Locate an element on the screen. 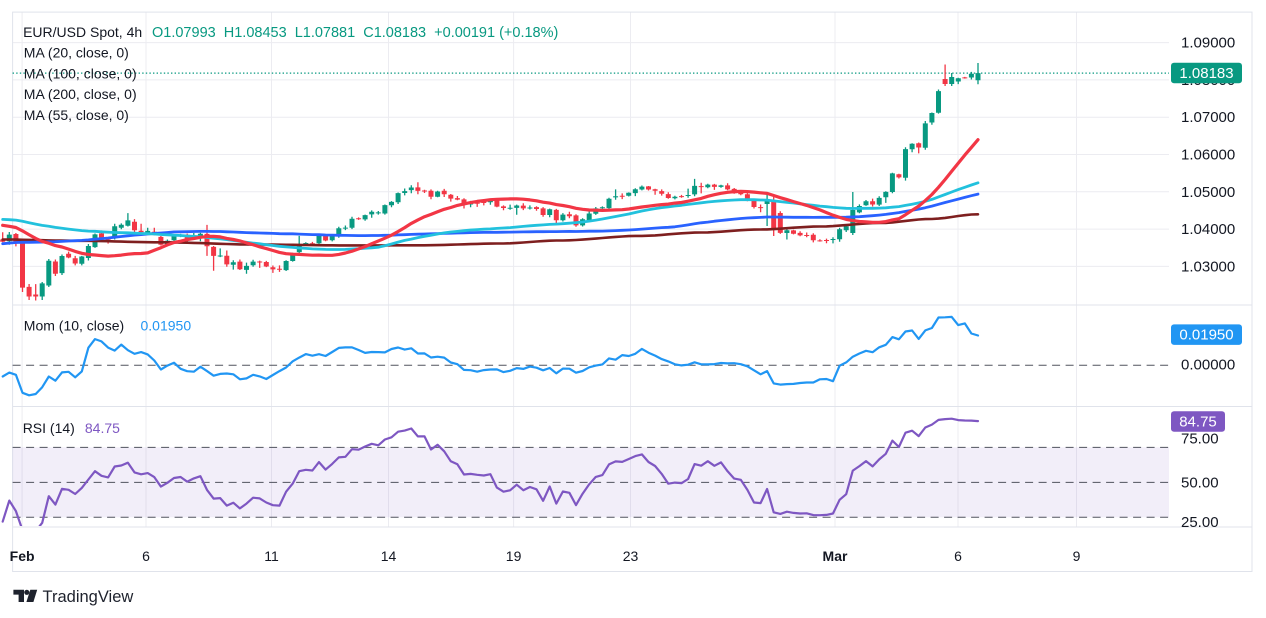 This screenshot has width=1266, height=618. svg-text: RSI (14) is located at coordinates (49, 428).